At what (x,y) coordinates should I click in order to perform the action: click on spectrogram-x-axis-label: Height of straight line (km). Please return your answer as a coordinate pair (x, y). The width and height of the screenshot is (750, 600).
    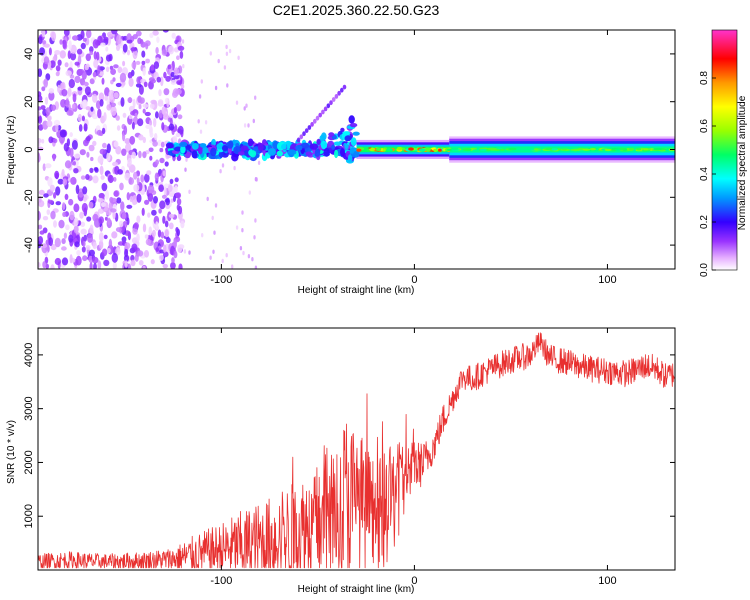
    Looking at the image, I should click on (356, 290).